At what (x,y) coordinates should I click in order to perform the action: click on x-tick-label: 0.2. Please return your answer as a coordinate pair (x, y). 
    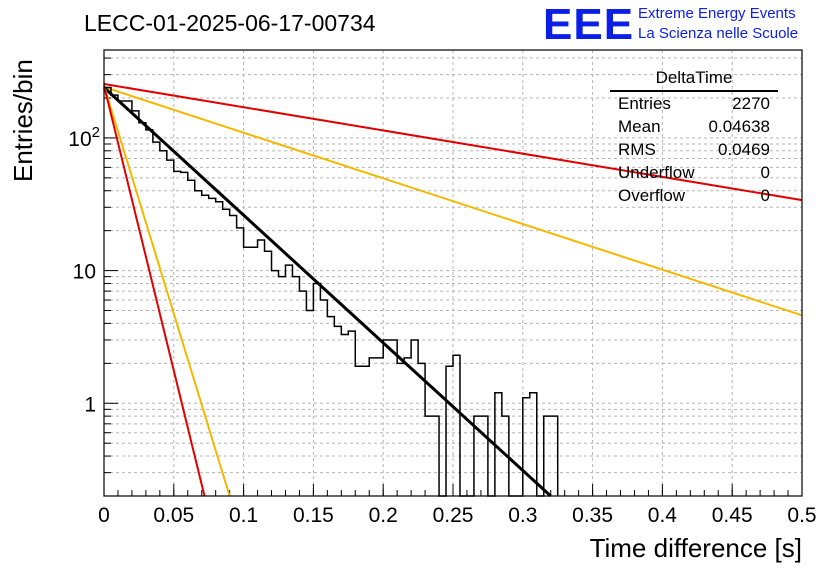
    Looking at the image, I should click on (383, 515).